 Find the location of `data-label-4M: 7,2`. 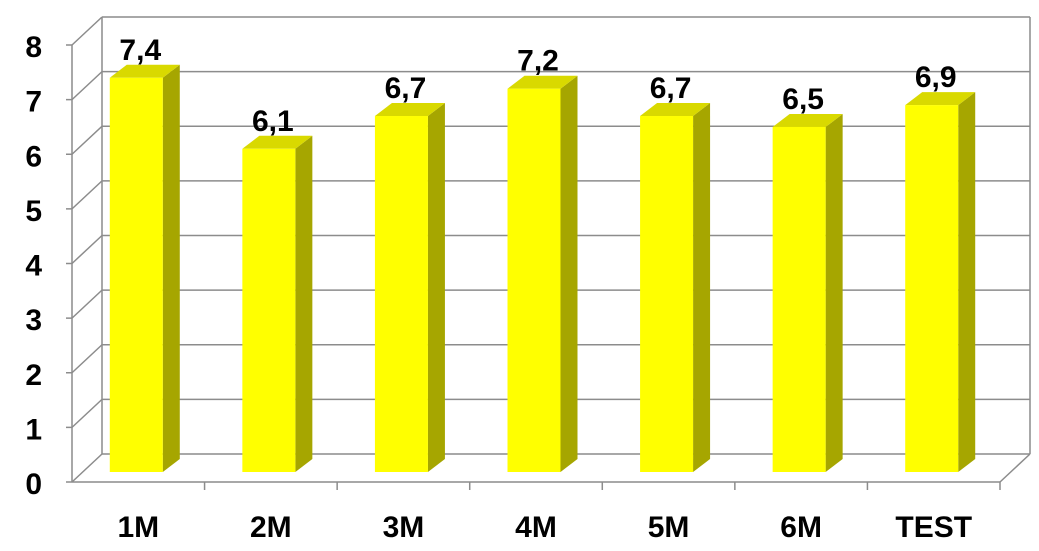

data-label-4M: 7,2 is located at coordinates (538, 61).